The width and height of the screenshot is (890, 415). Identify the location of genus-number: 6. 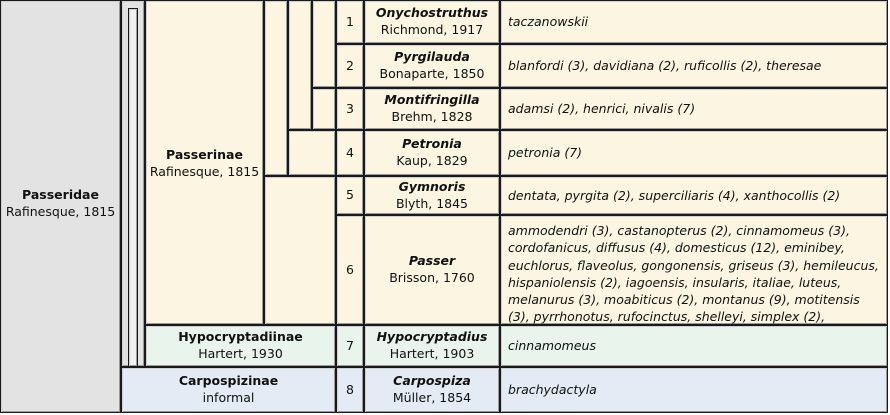
(350, 270).